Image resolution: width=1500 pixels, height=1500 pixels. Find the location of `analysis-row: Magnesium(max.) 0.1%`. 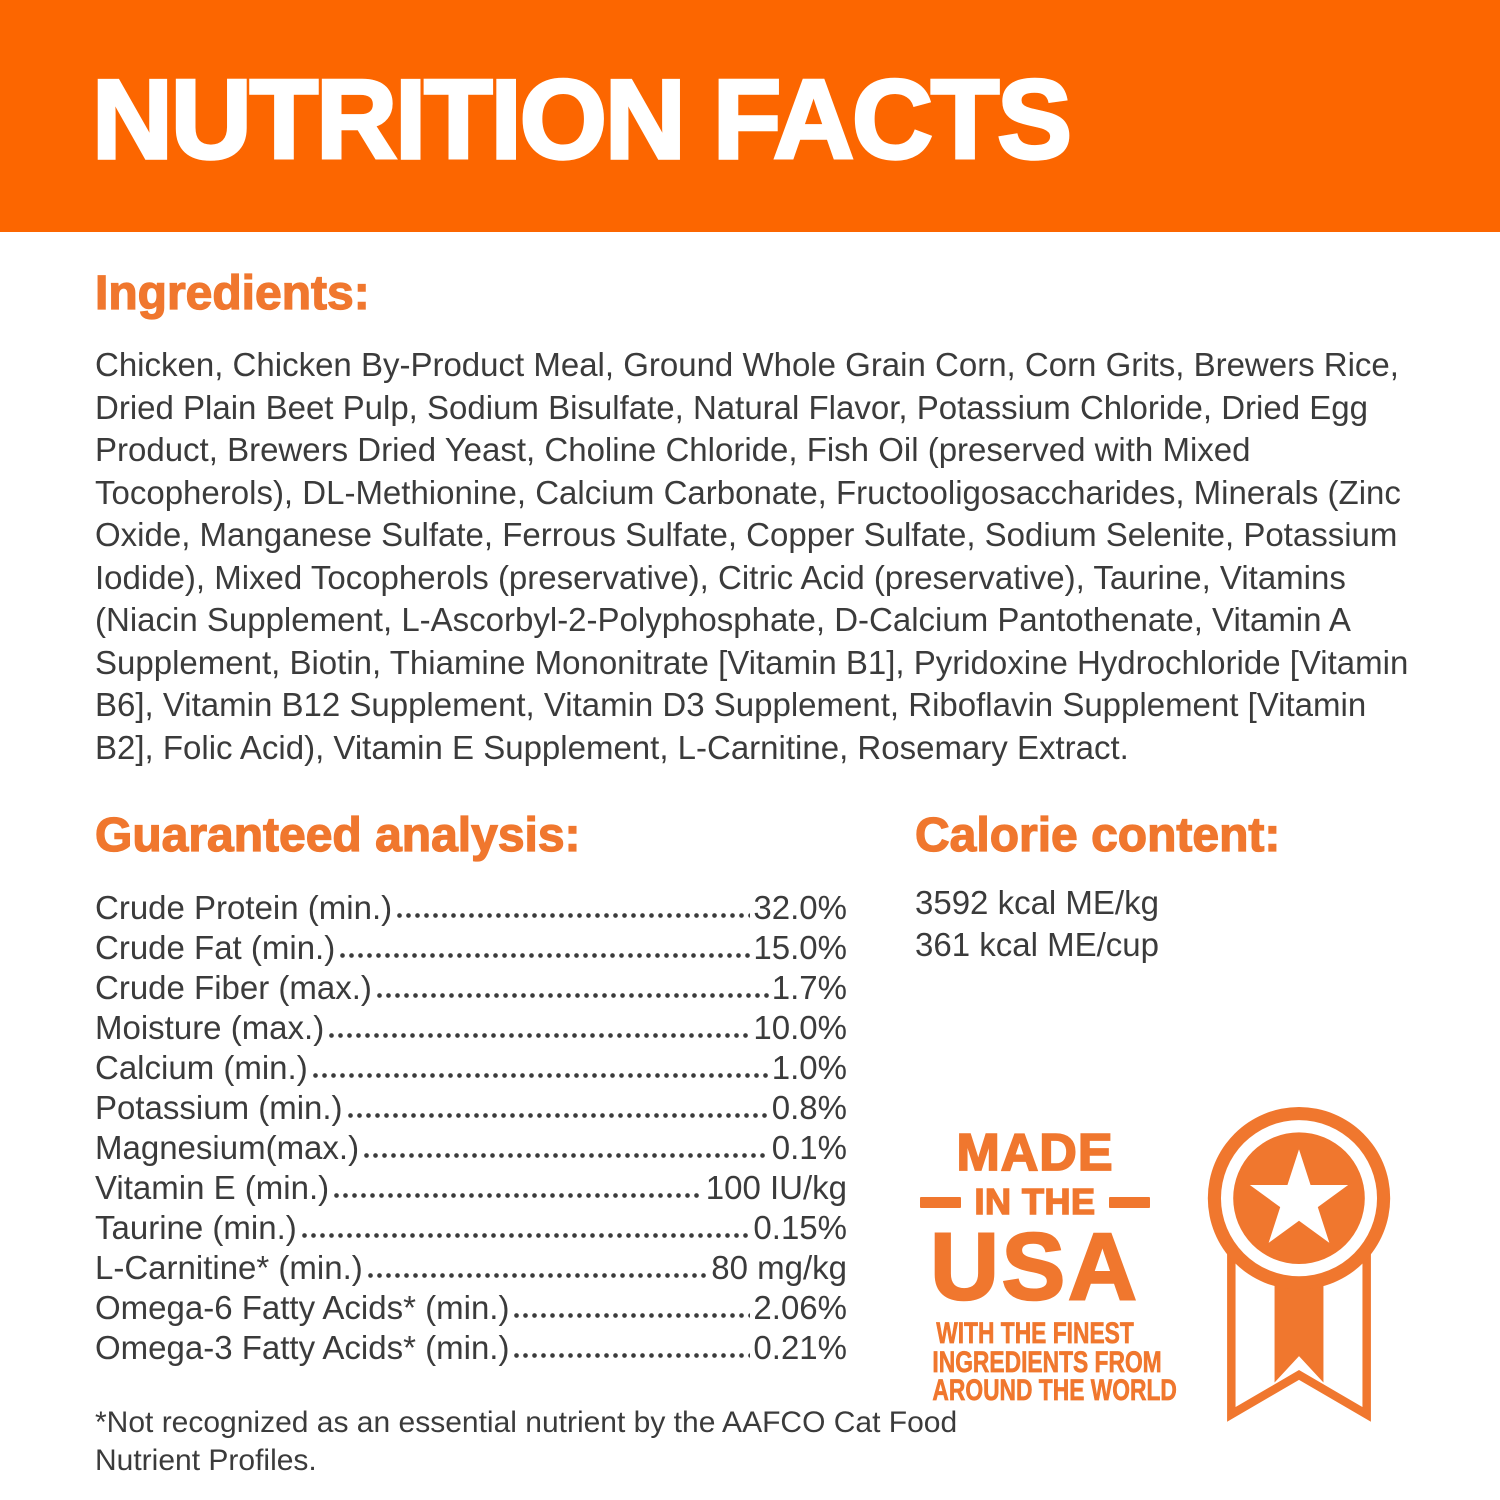

analysis-row: Magnesium(max.) 0.1% is located at coordinates (471, 1148).